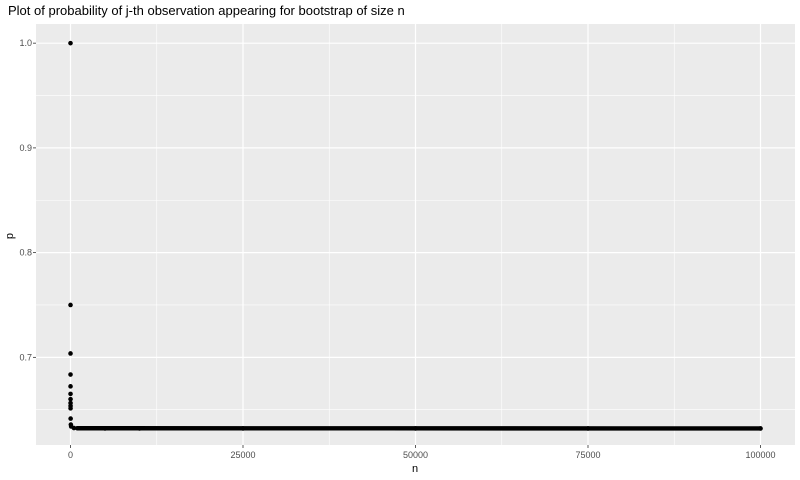 The height and width of the screenshot is (480, 800). Describe the element at coordinates (25, 357) in the screenshot. I see `y-tick-label: 0.7` at that location.